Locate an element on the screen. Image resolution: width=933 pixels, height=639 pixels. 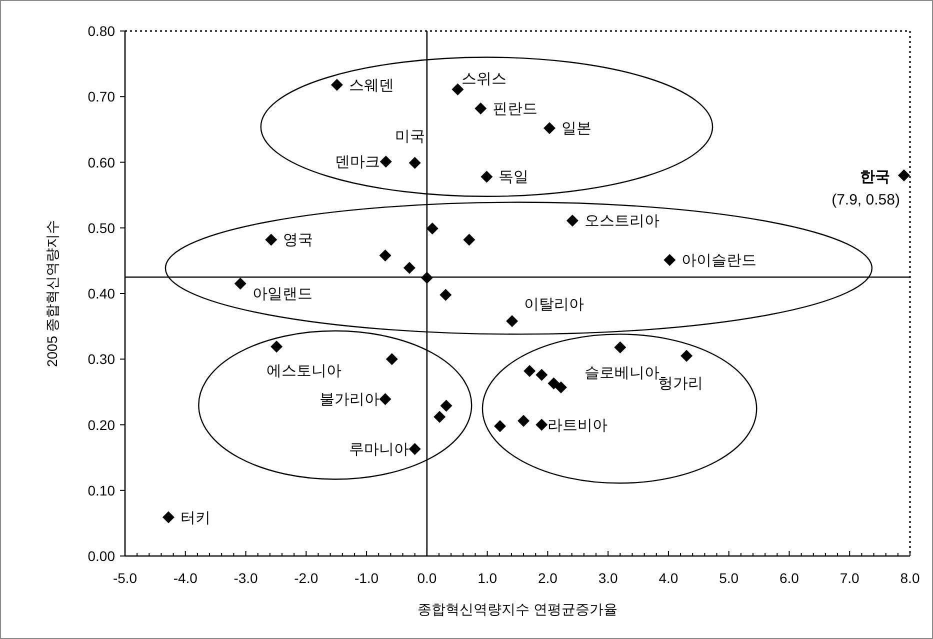
annotation: 아일랜드 is located at coordinates (282, 294).